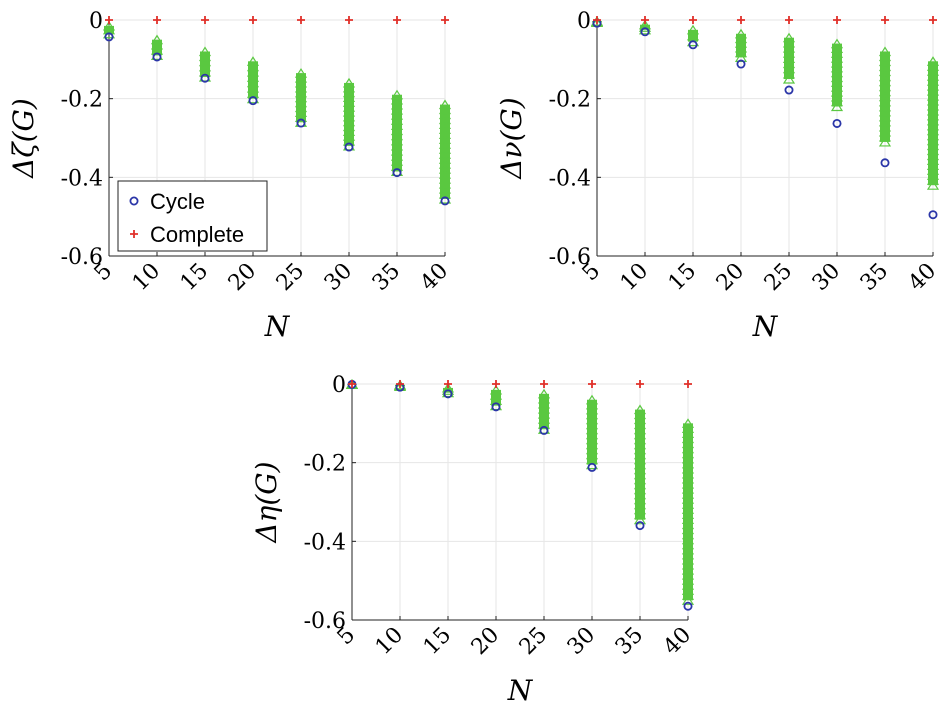 The width and height of the screenshot is (948, 709). I want to click on x-tick-label: 15, so click(682, 277).